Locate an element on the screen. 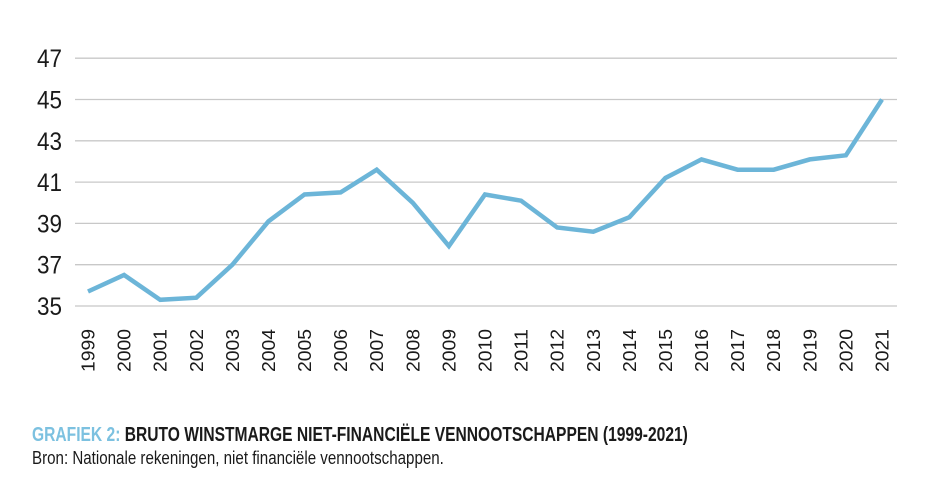  y-tick-label: 41 is located at coordinates (49, 183).